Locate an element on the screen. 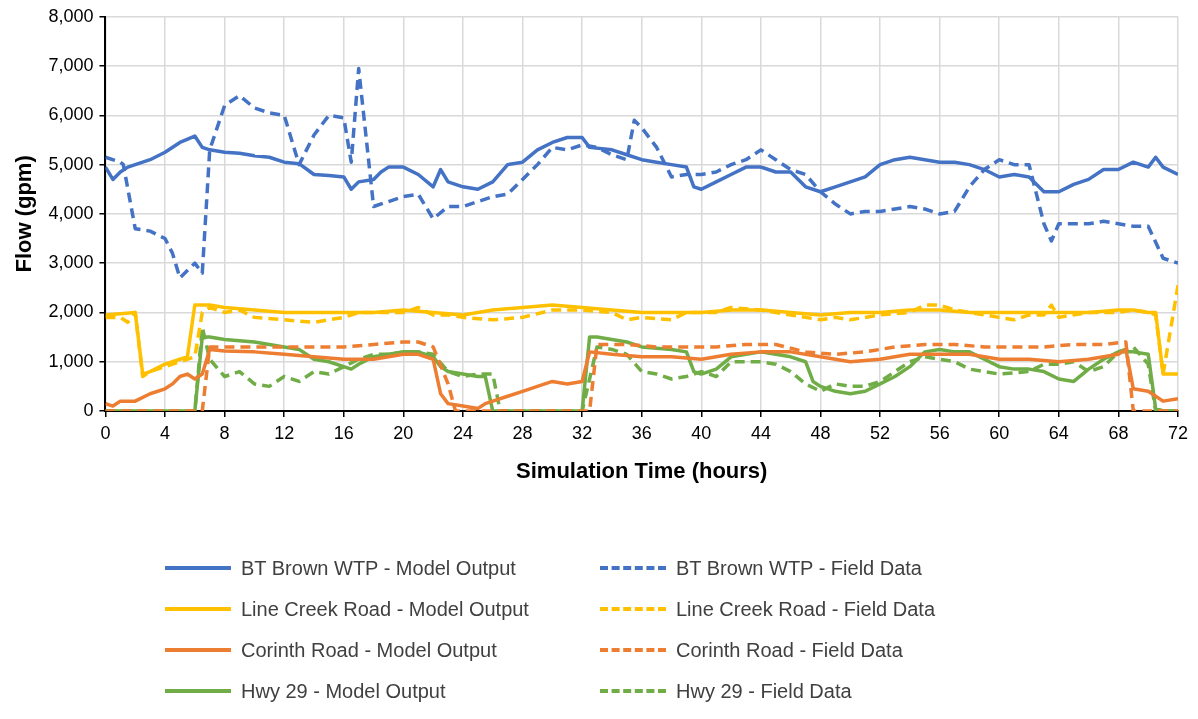 The height and width of the screenshot is (719, 1198). x-tick-label: 24 is located at coordinates (462, 432).